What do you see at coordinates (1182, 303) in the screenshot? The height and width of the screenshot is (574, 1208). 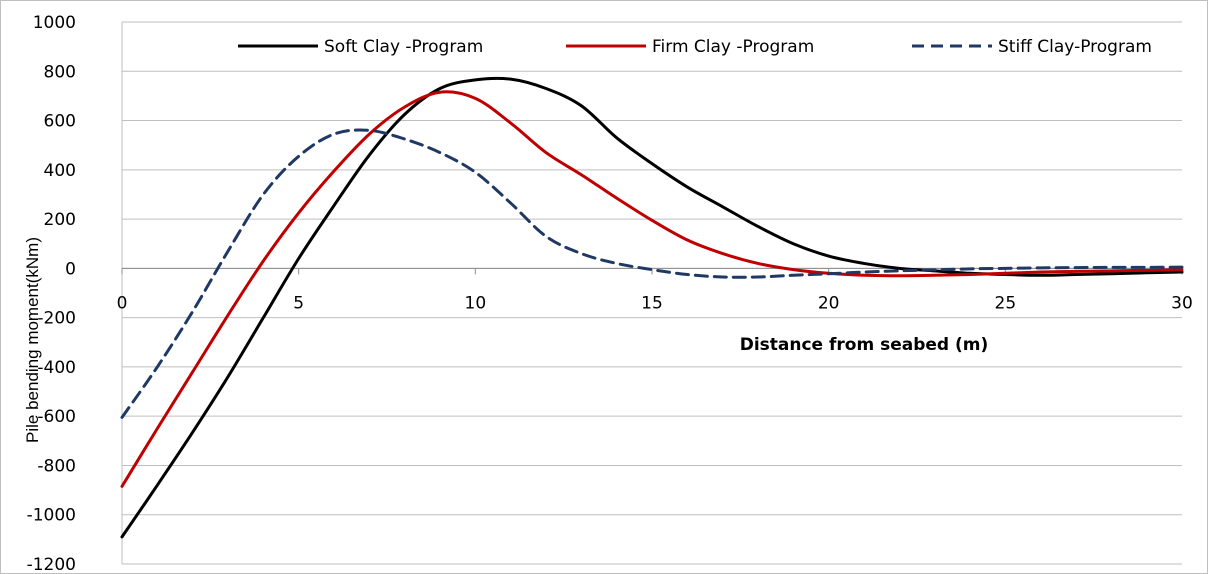 I see `x-tick-label: 30` at bounding box center [1182, 303].